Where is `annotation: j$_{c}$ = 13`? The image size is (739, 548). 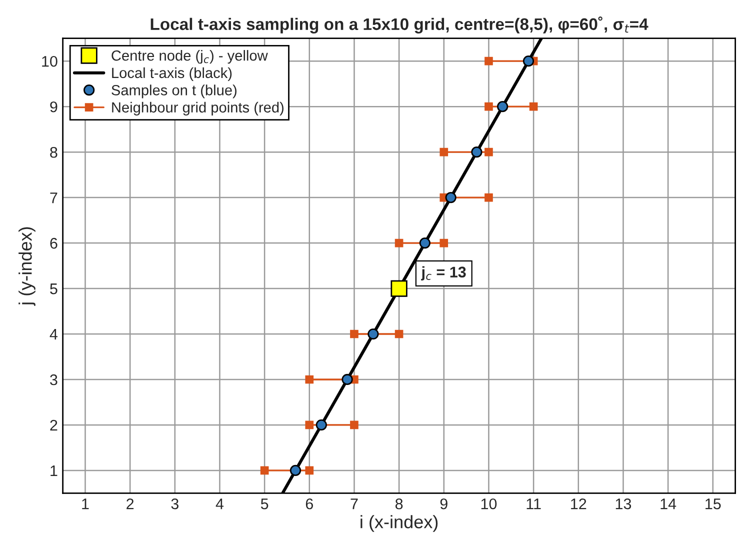
annotation: j$_{c}$ = 13 is located at coordinates (443, 273).